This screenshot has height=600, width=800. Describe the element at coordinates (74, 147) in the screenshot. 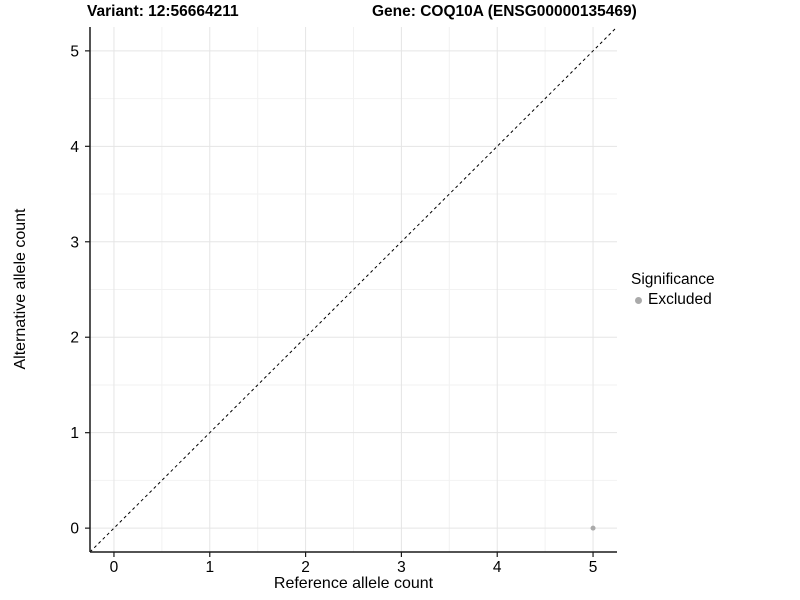

I see `y-tick-label: 4` at that location.